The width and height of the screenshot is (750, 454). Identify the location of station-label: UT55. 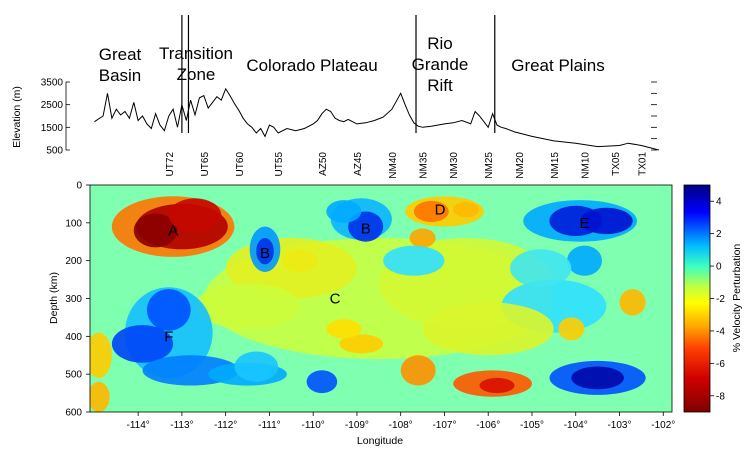
(279, 164).